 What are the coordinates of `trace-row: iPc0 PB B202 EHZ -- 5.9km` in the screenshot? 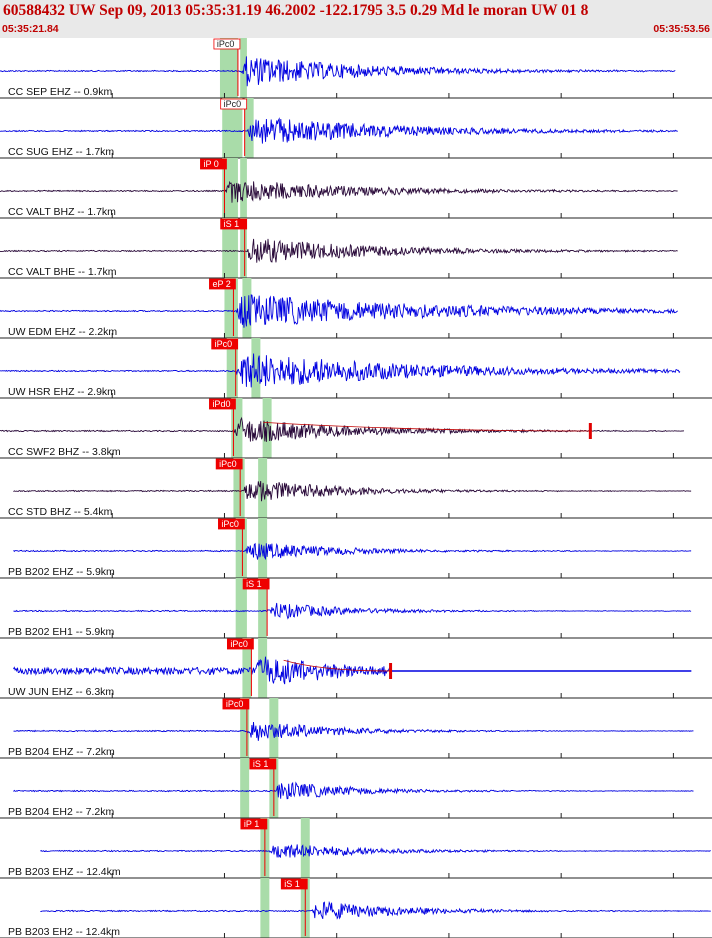 It's located at (350, 548).